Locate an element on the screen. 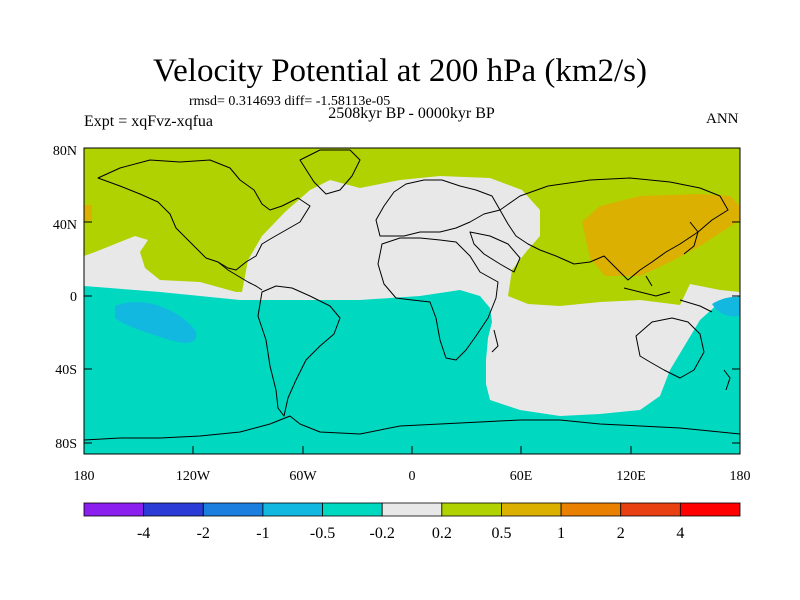 Image resolution: width=800 pixels, height=600 pixels. colorbar-label: -1 is located at coordinates (262, 533).